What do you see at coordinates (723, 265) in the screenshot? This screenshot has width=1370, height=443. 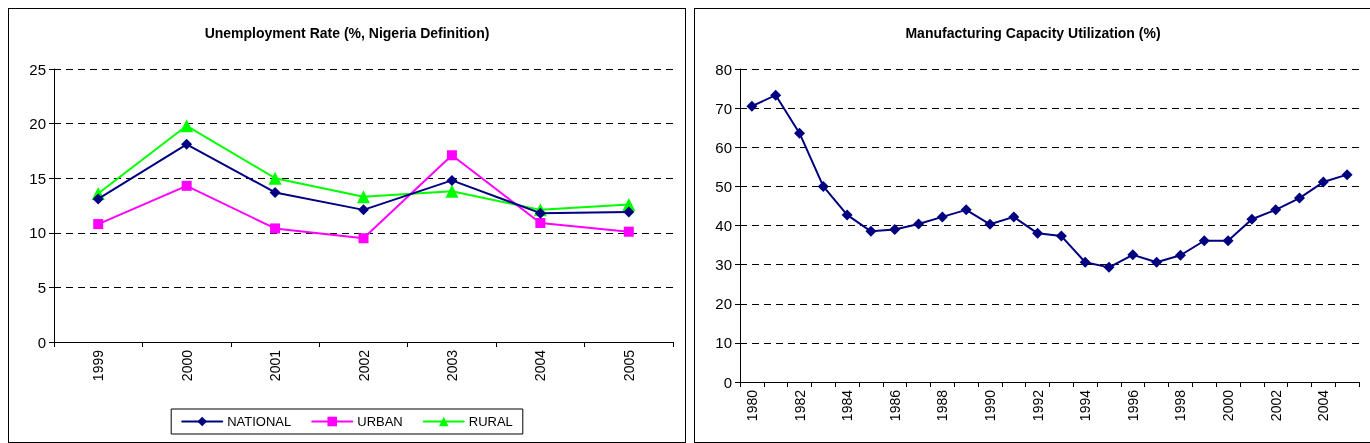 I see `y-tick-label: 30` at bounding box center [723, 265].